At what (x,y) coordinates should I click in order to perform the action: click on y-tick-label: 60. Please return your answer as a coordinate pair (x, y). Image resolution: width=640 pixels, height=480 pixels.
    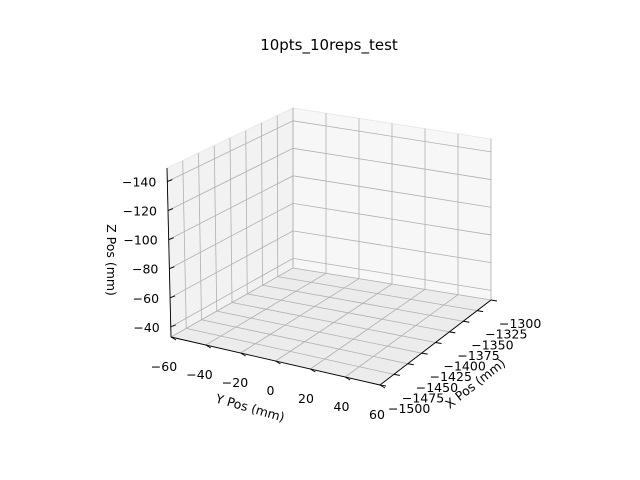
    Looking at the image, I should click on (377, 414).